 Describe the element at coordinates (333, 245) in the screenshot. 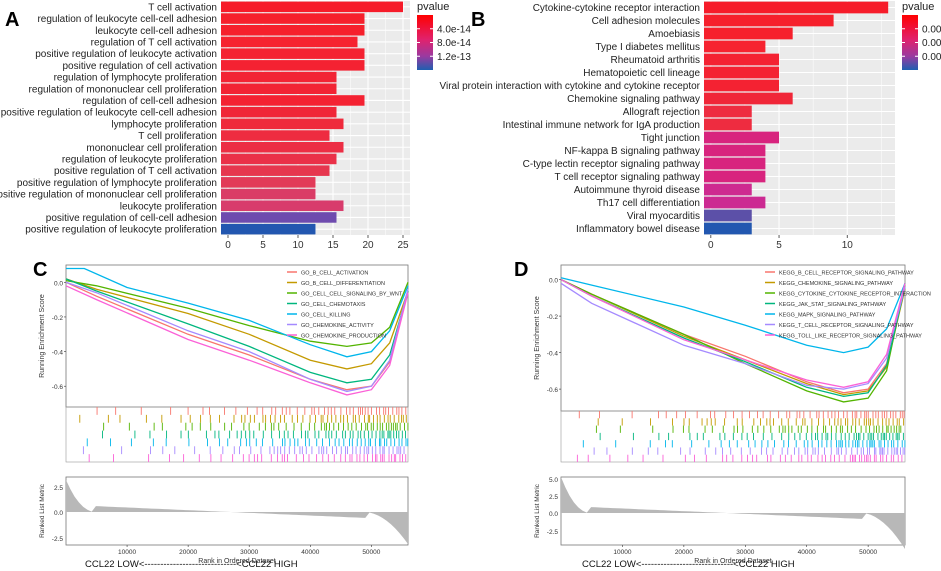

I see `x-tick-label: 15` at that location.